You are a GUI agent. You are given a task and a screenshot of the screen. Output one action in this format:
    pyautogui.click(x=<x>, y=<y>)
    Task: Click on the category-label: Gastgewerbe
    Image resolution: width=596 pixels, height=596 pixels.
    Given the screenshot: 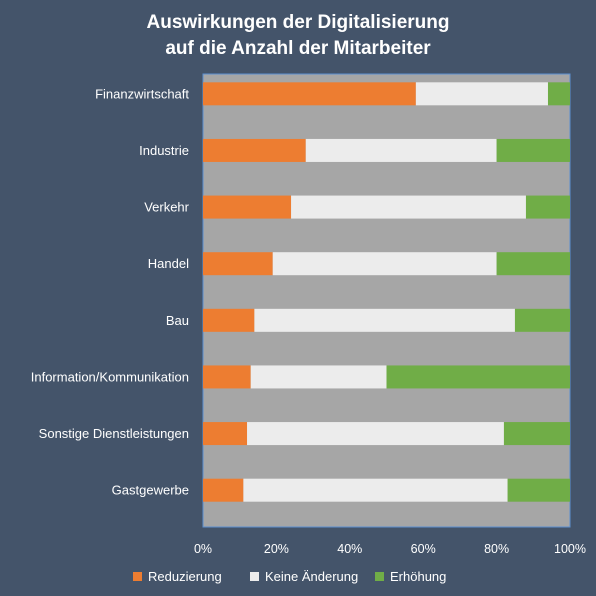 What is the action you would take?
    pyautogui.click(x=150, y=490)
    